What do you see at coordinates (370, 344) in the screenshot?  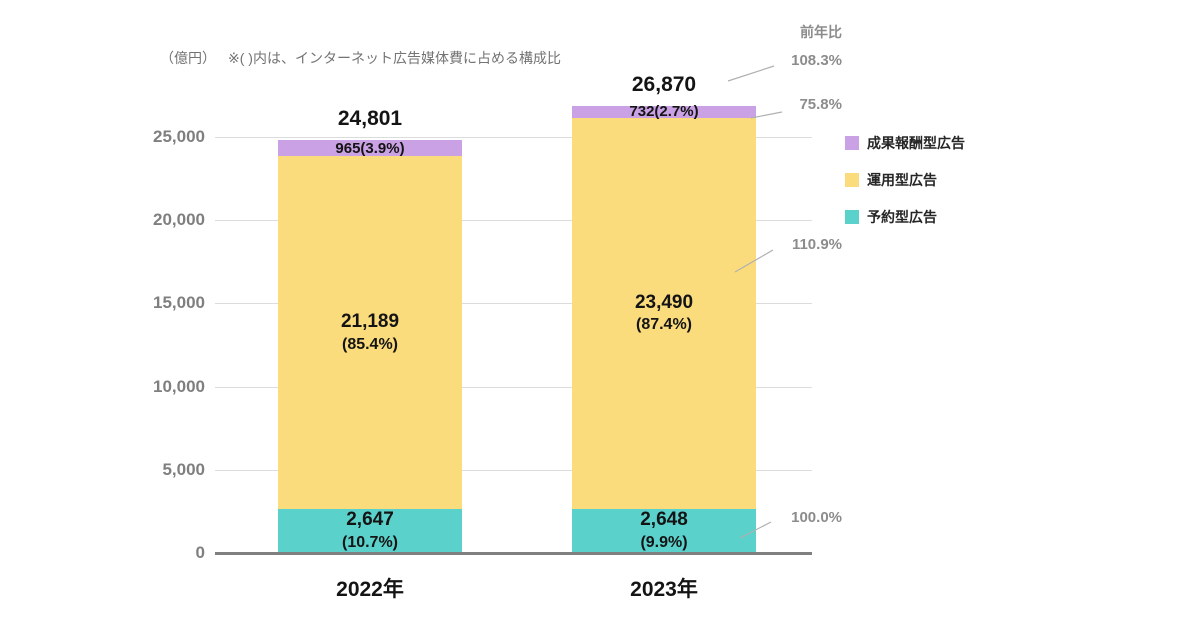 I see `segment-value-label: (85.4%)` at bounding box center [370, 344].